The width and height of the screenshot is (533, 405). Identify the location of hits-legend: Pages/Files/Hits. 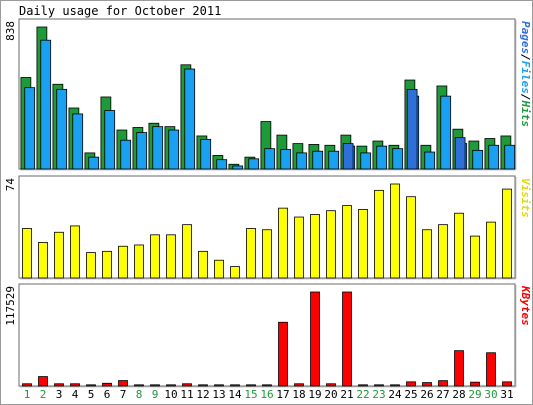
(525, 74).